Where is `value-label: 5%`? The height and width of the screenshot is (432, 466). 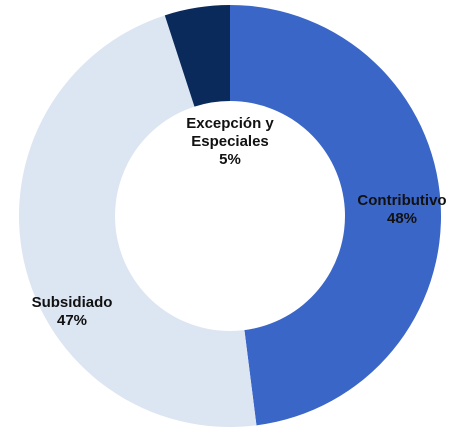 value-label: 5% is located at coordinates (230, 159).